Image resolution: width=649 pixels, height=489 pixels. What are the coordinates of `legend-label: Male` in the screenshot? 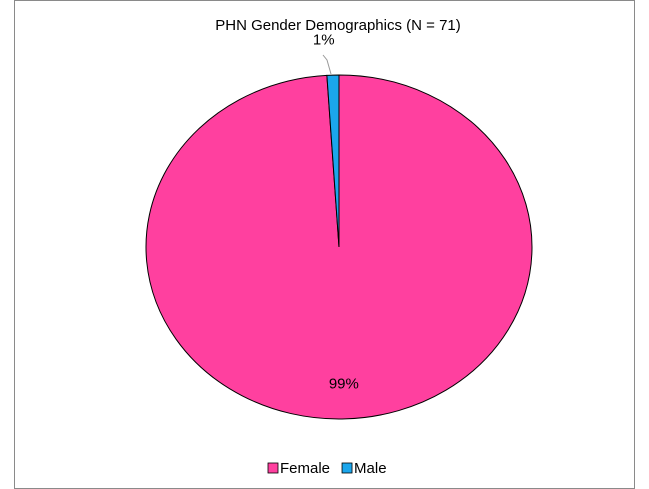 It's located at (370, 468).